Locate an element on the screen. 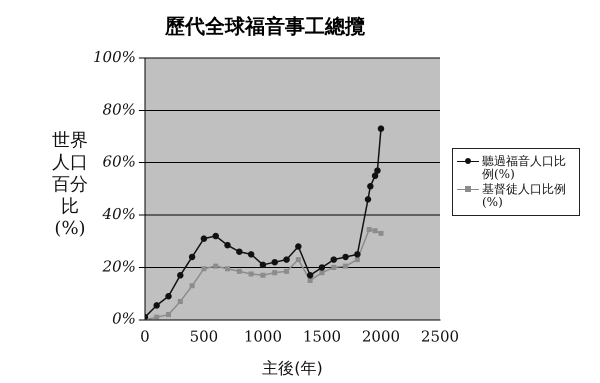 The height and width of the screenshot is (383, 600). y-tick-label: 80% is located at coordinates (119, 109).